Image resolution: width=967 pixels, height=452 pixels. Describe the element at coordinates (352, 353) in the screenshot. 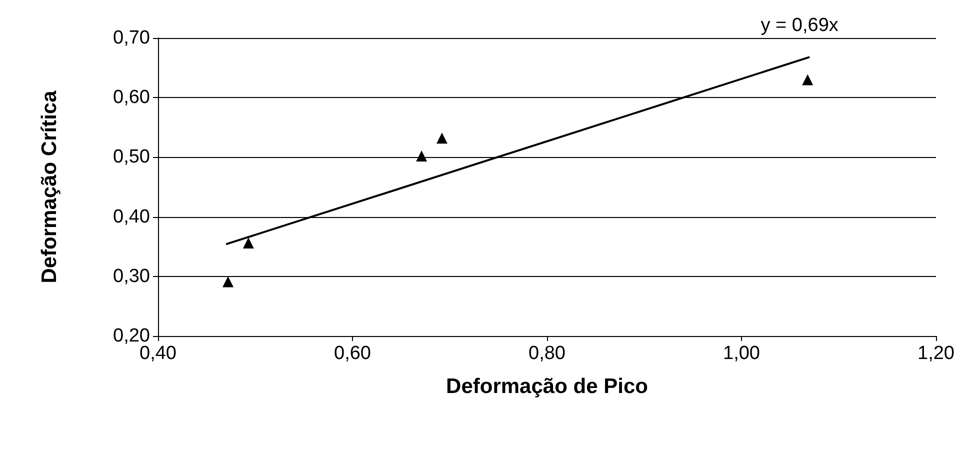

I see `x-tick-label: 0,60` at that location.